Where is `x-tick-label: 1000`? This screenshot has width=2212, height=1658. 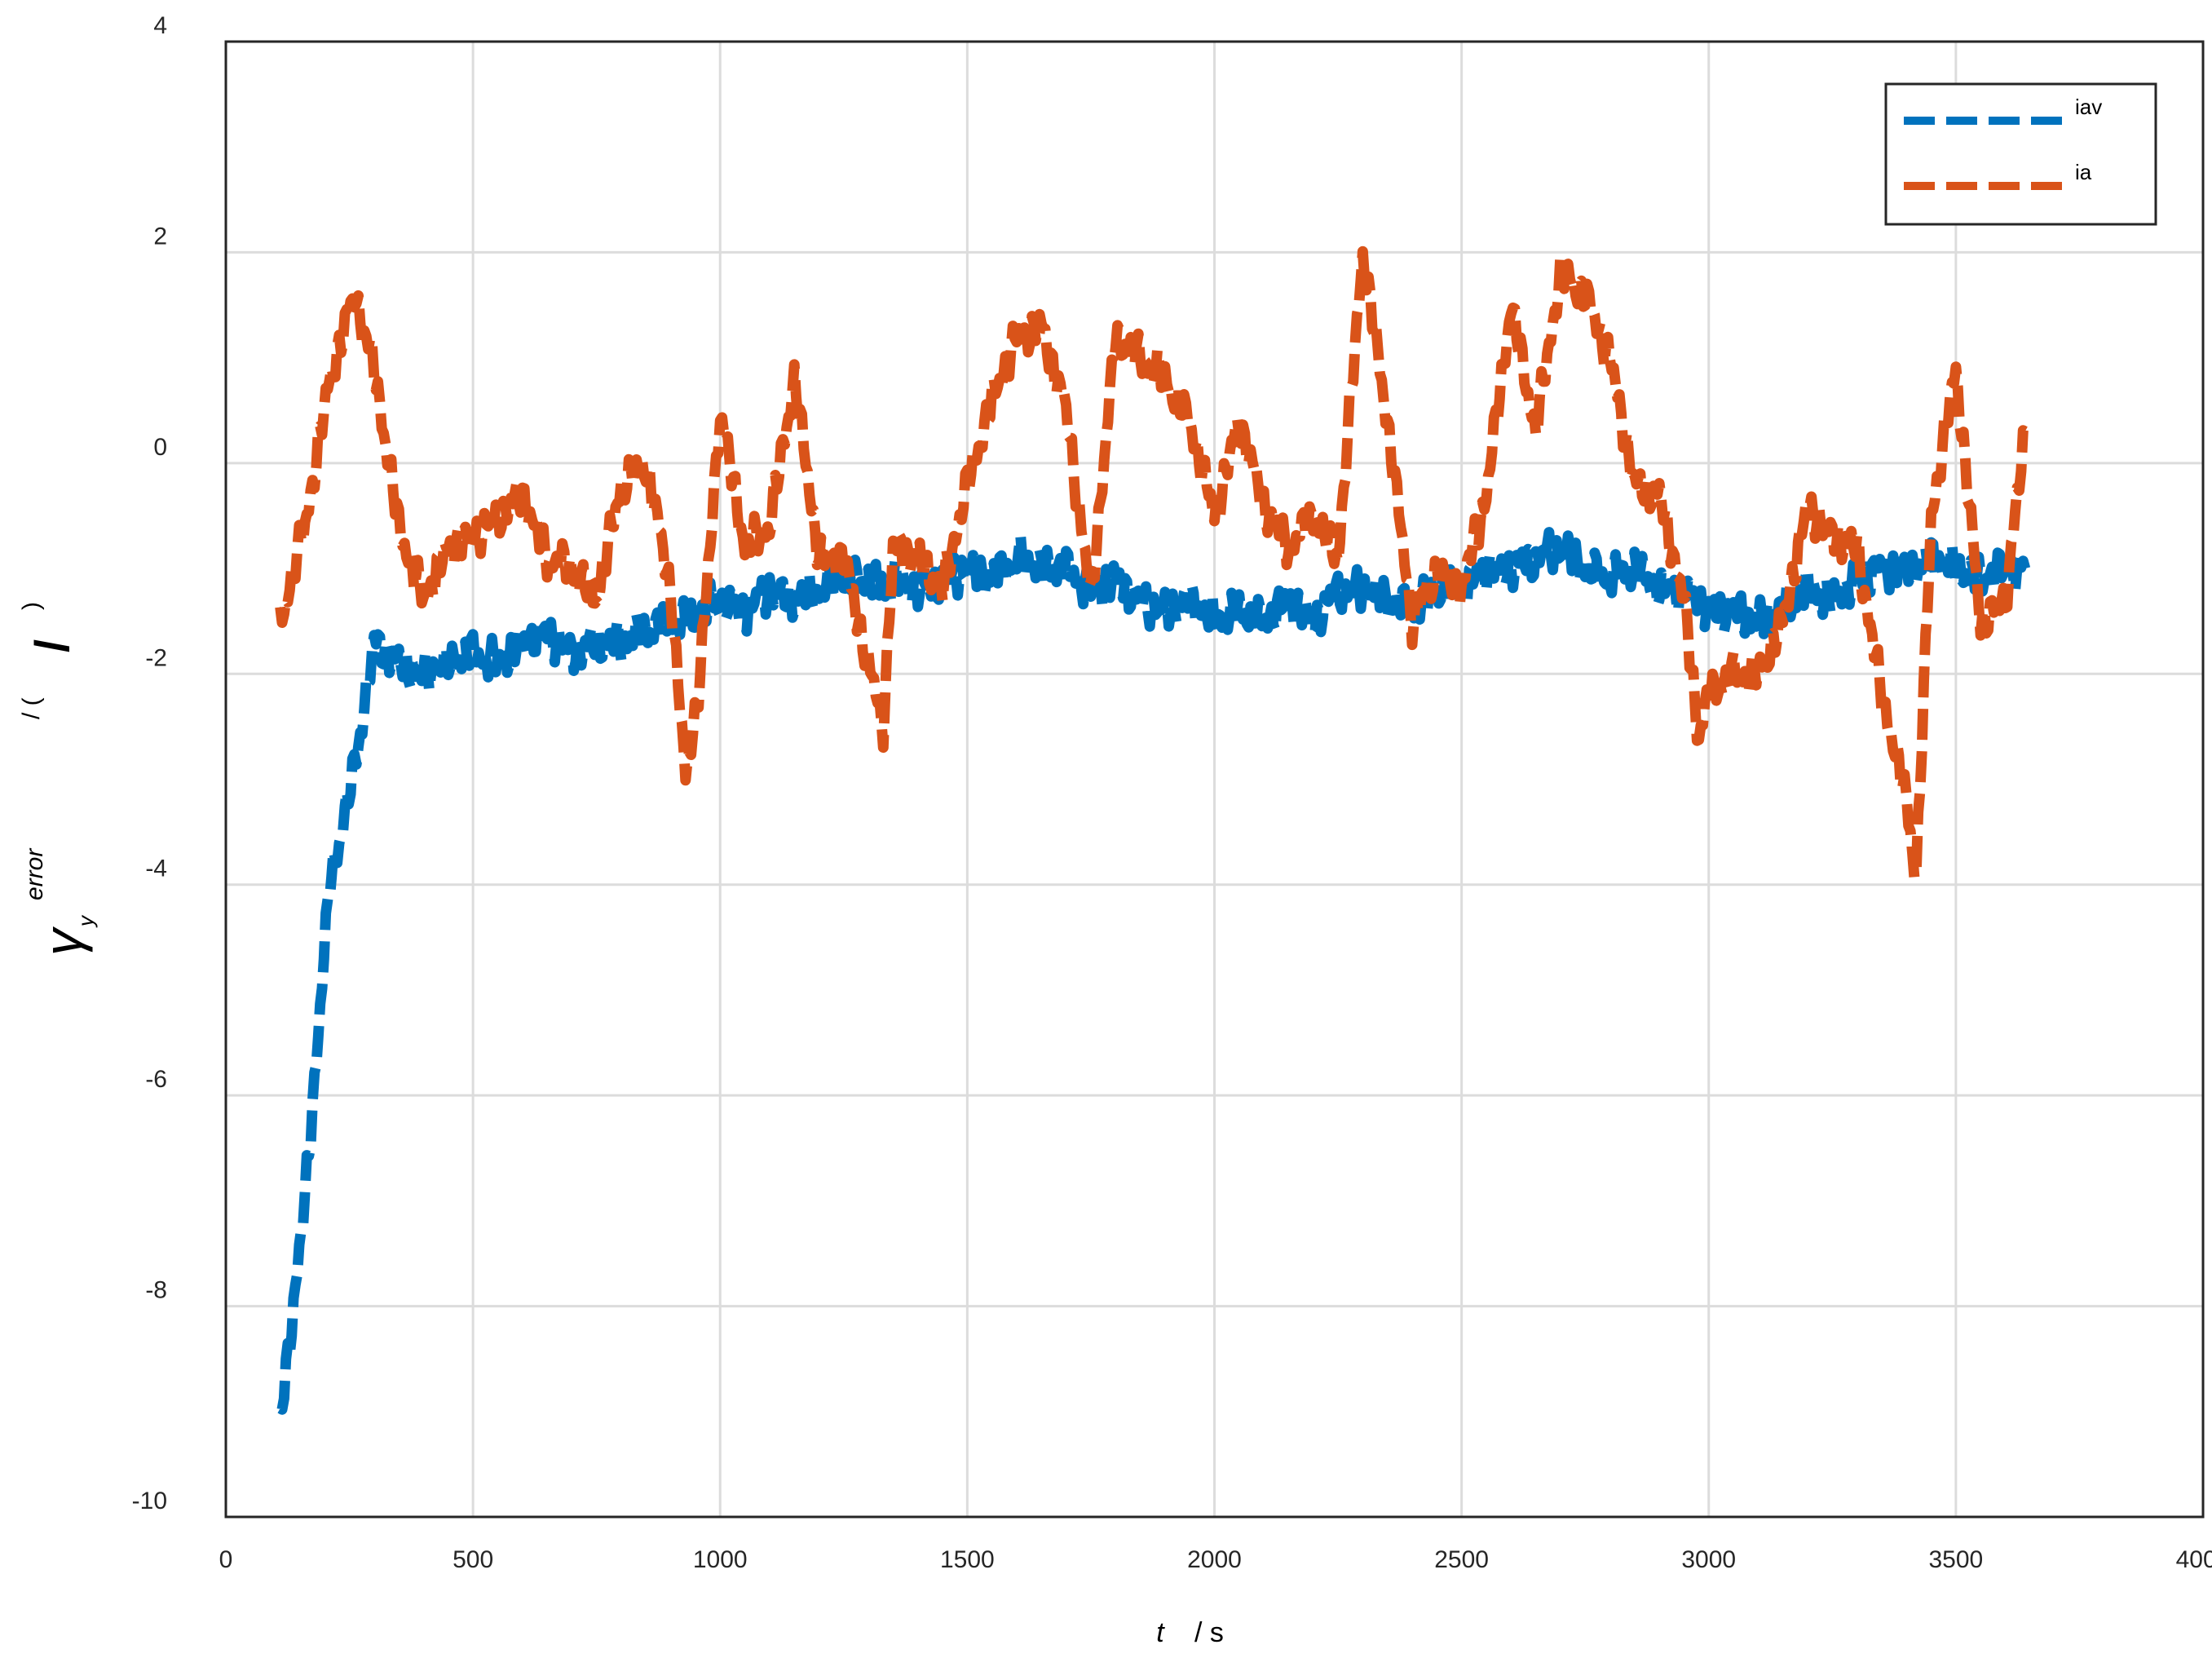
x-tick-label: 1000 is located at coordinates (720, 1559).